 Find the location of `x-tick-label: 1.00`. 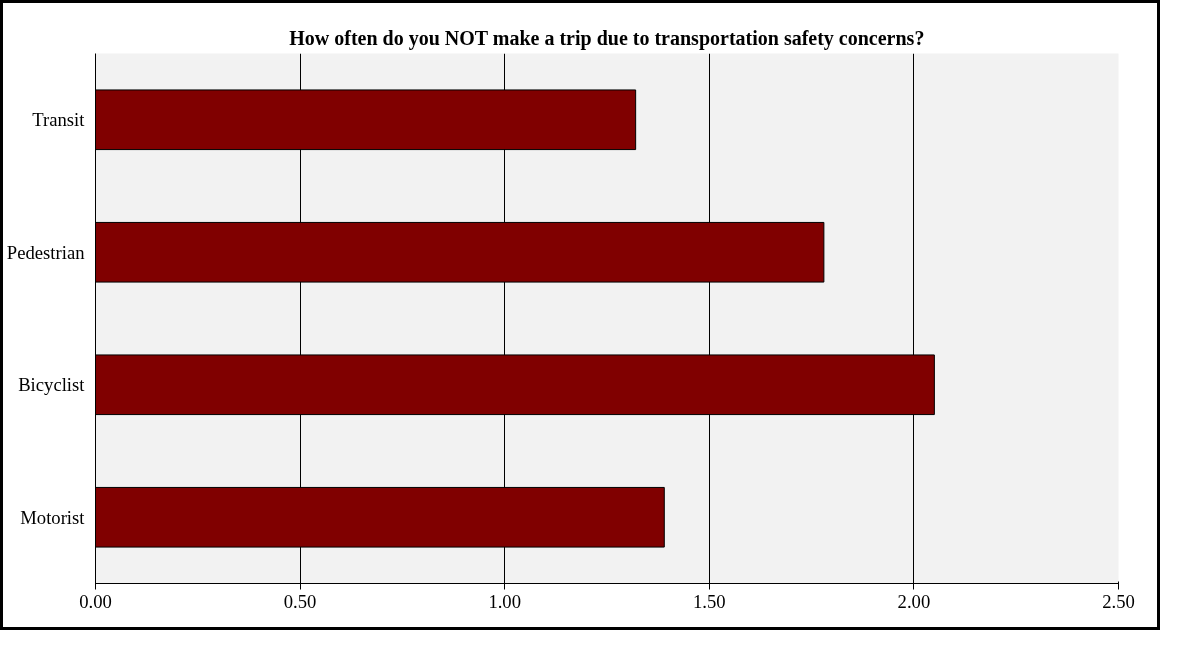

x-tick-label: 1.00 is located at coordinates (505, 601).